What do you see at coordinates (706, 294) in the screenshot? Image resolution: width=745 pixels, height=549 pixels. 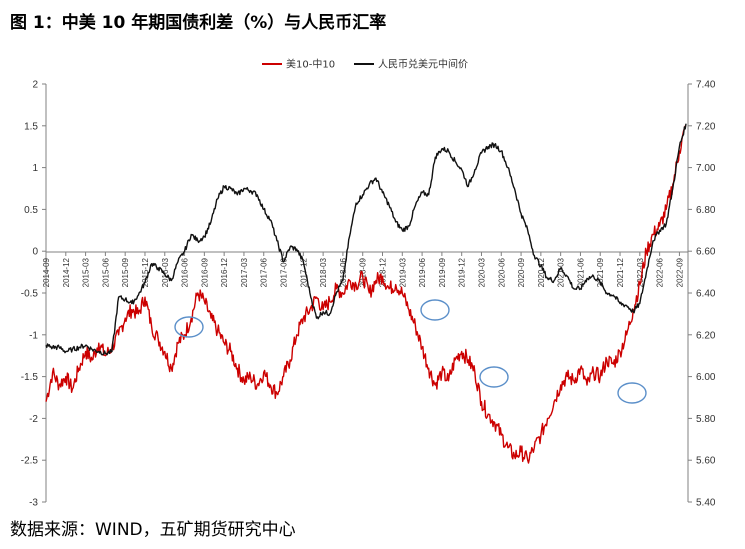 I see `right-tick-label: 6.40` at bounding box center [706, 294].